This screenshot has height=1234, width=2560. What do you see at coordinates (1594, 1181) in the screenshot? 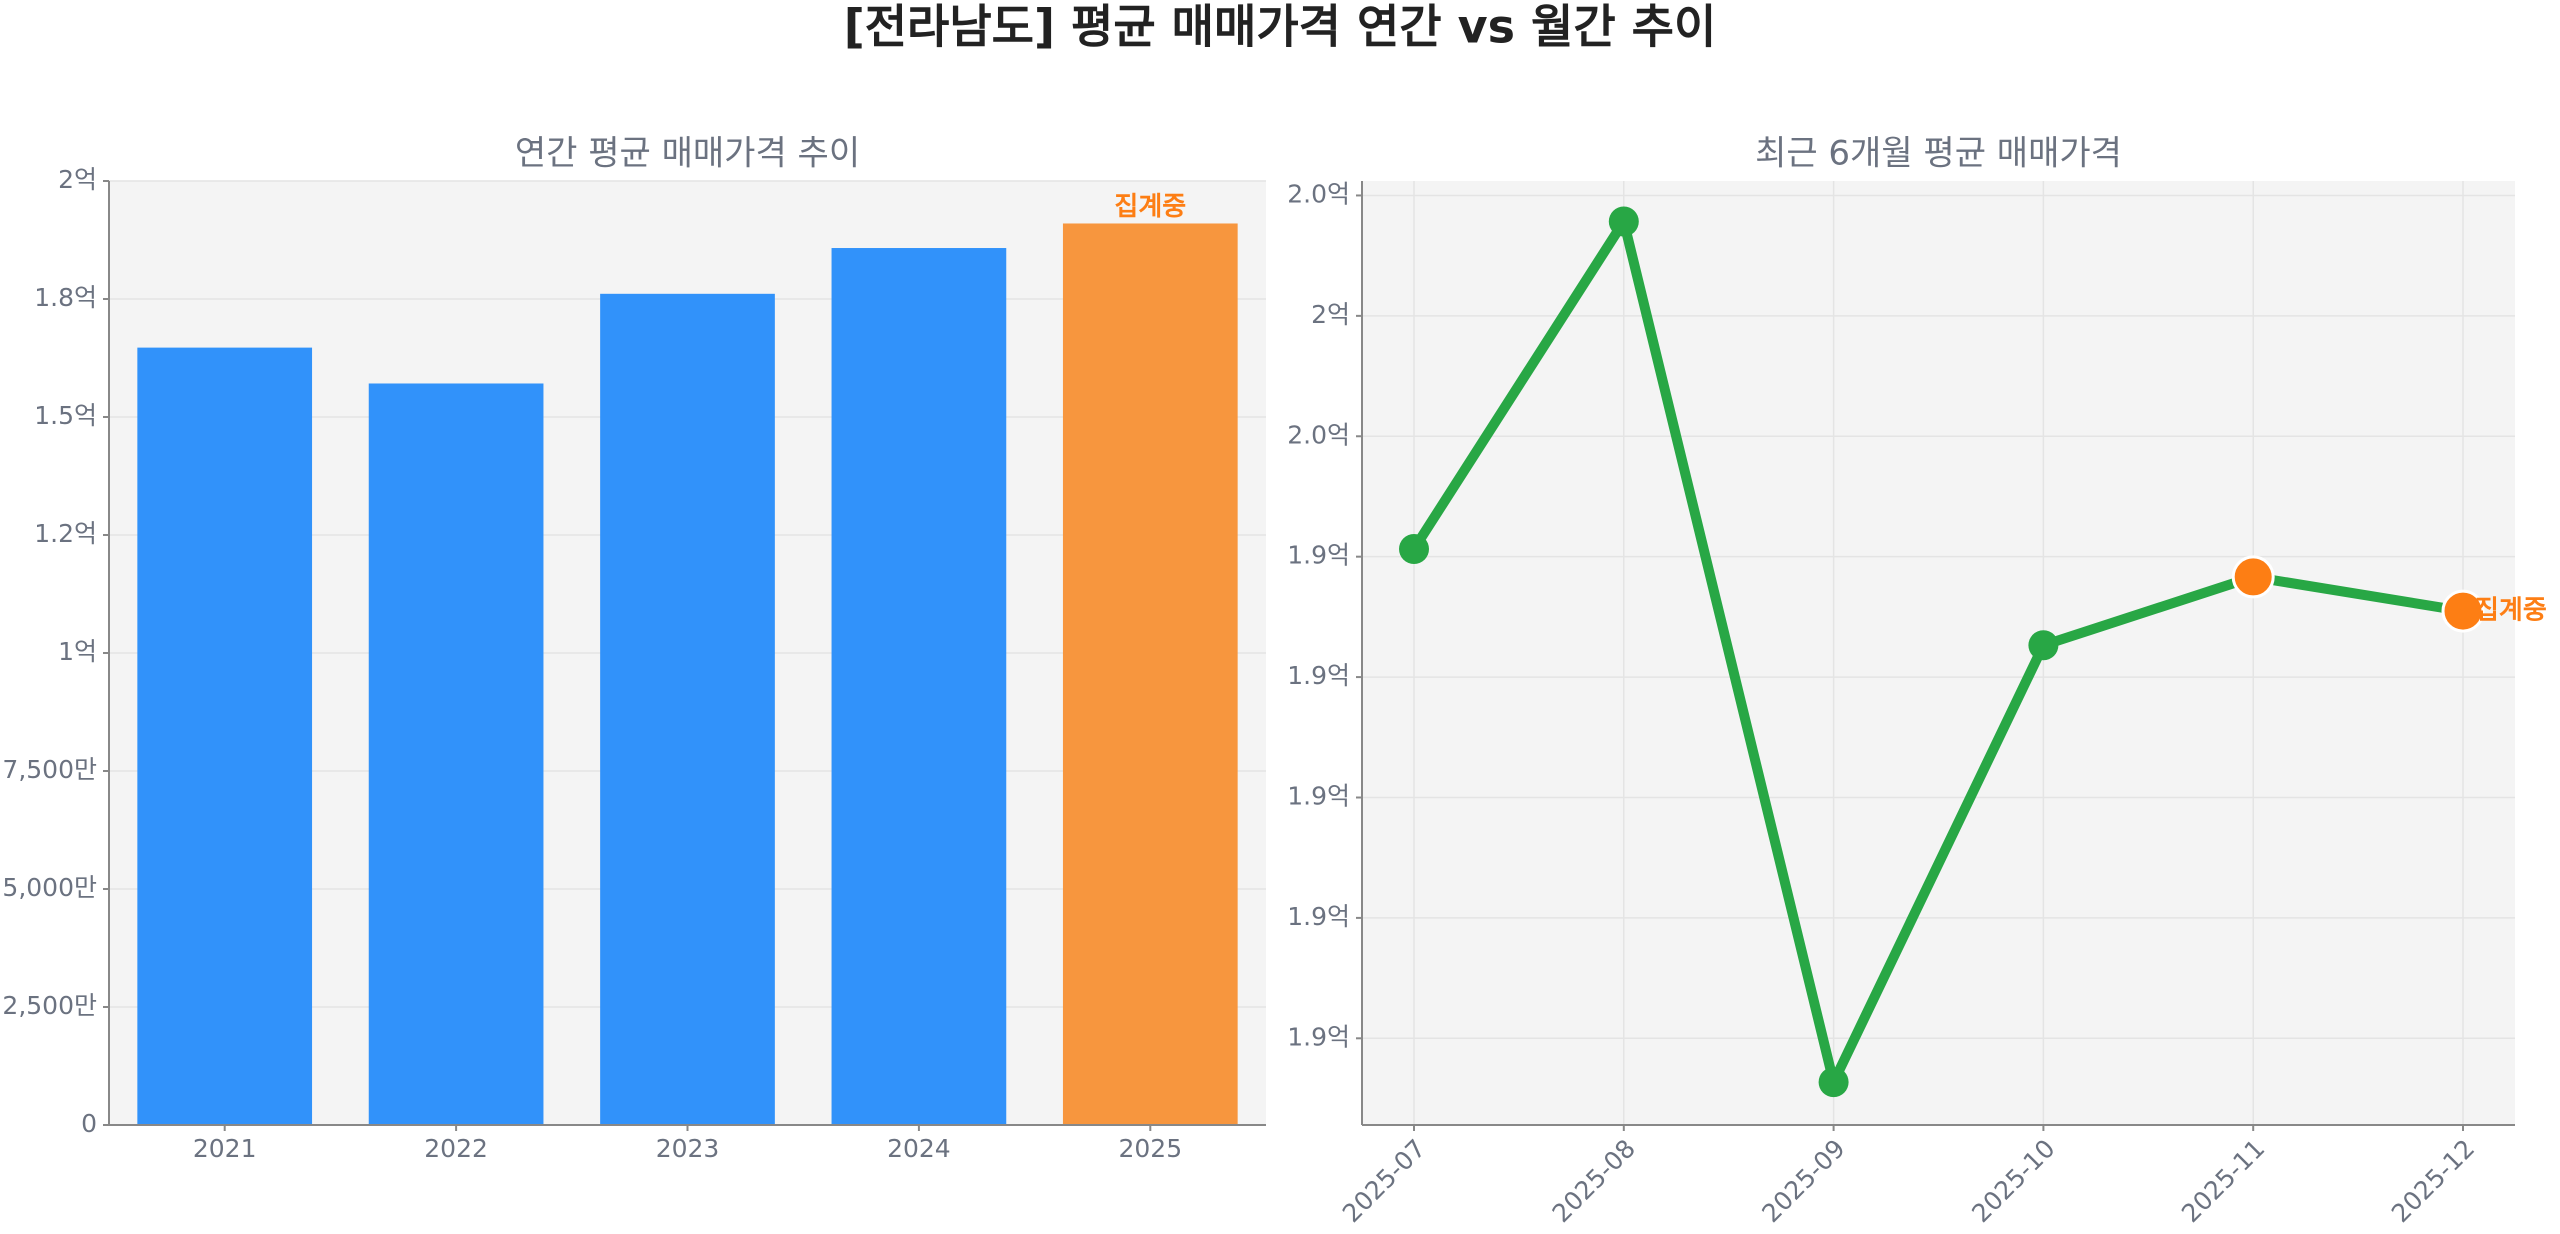
I see `x-tick-label: 2025-08` at bounding box center [1594, 1181].